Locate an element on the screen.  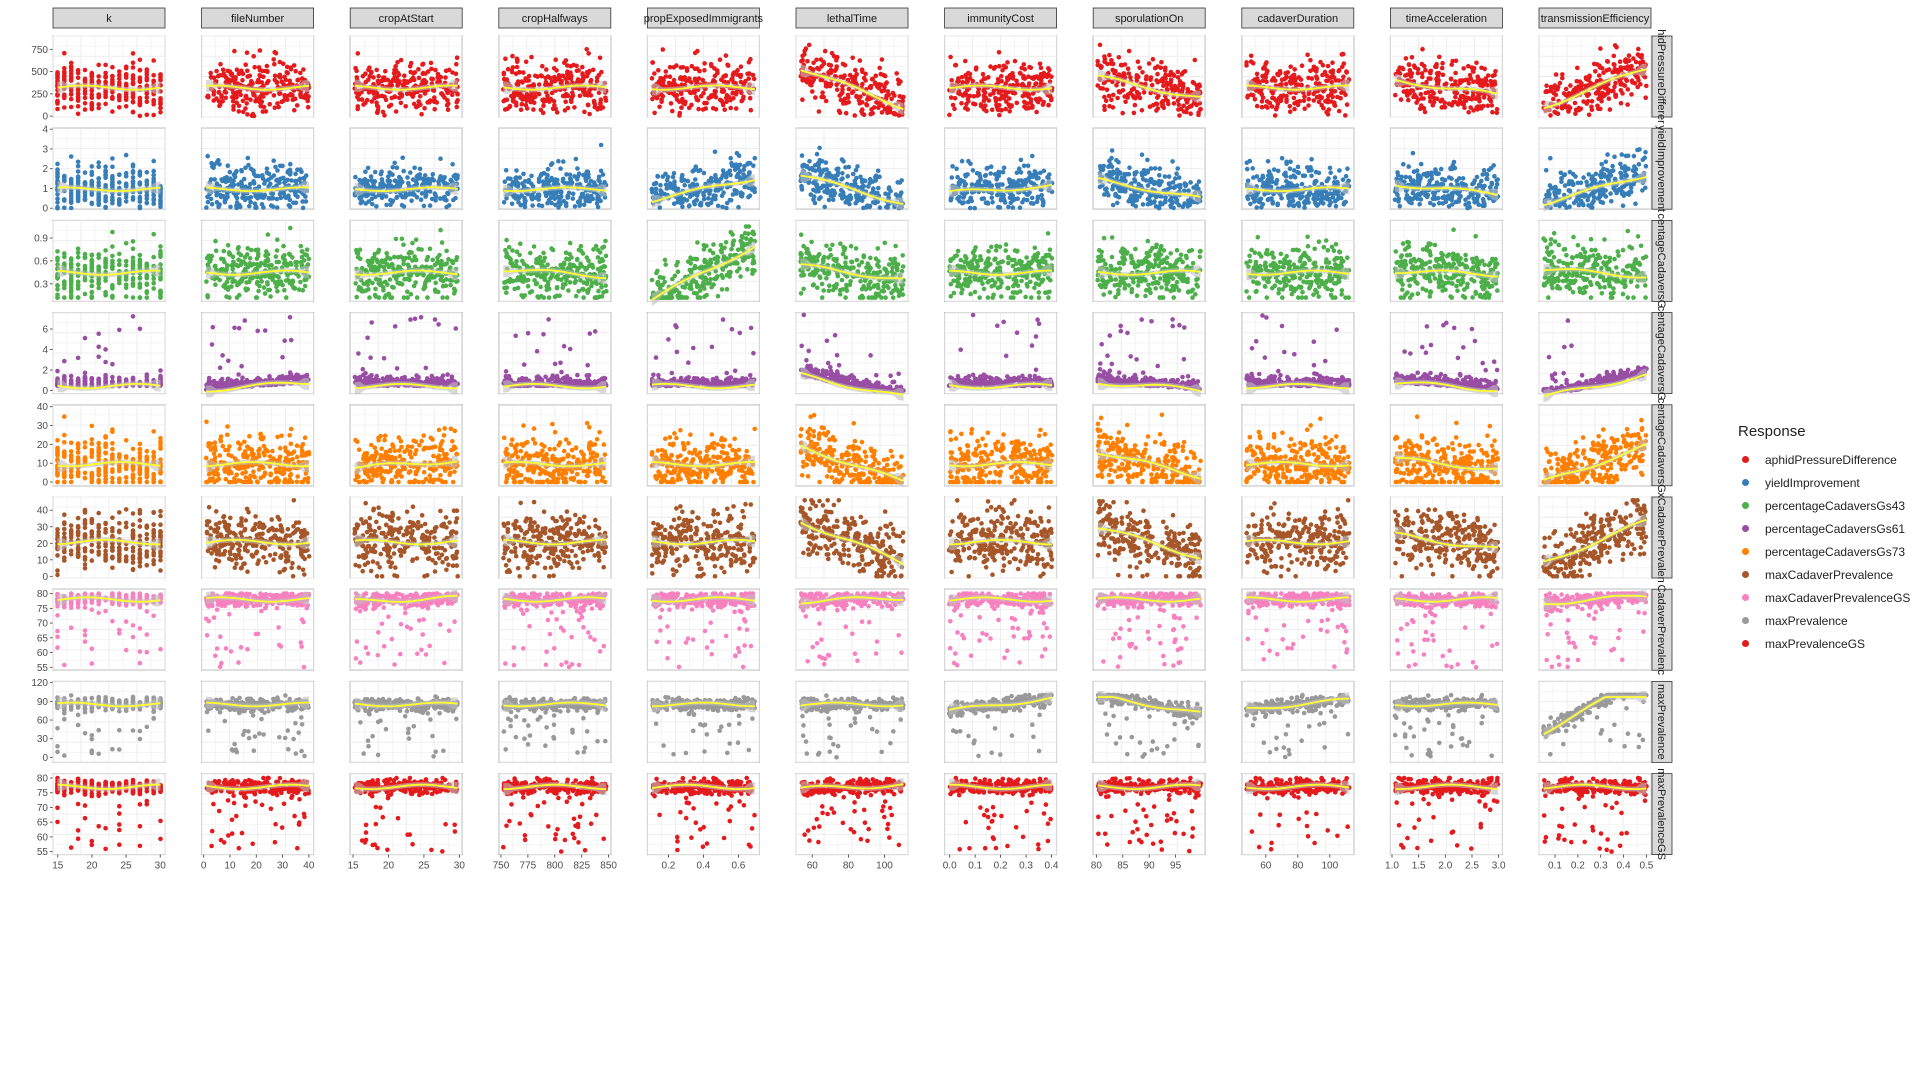
column-strip is located at coordinates (1149, 18).